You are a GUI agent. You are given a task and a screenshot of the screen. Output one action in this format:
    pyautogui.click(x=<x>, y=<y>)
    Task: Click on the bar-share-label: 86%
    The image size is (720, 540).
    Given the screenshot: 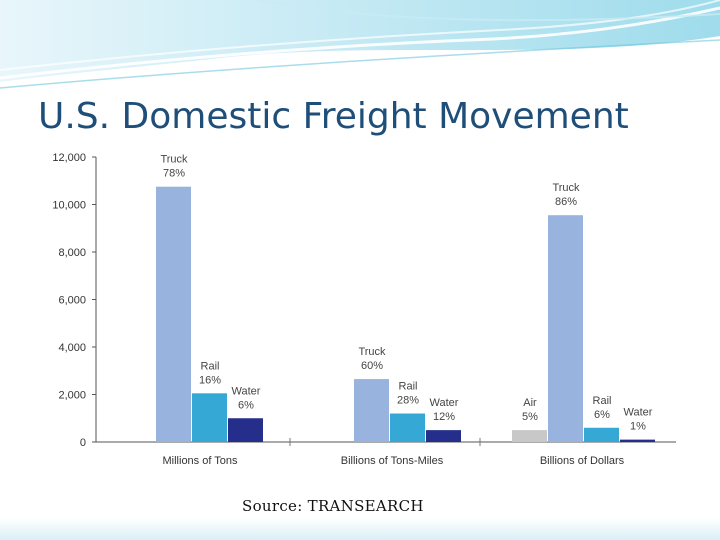 What is the action you would take?
    pyautogui.click(x=566, y=202)
    